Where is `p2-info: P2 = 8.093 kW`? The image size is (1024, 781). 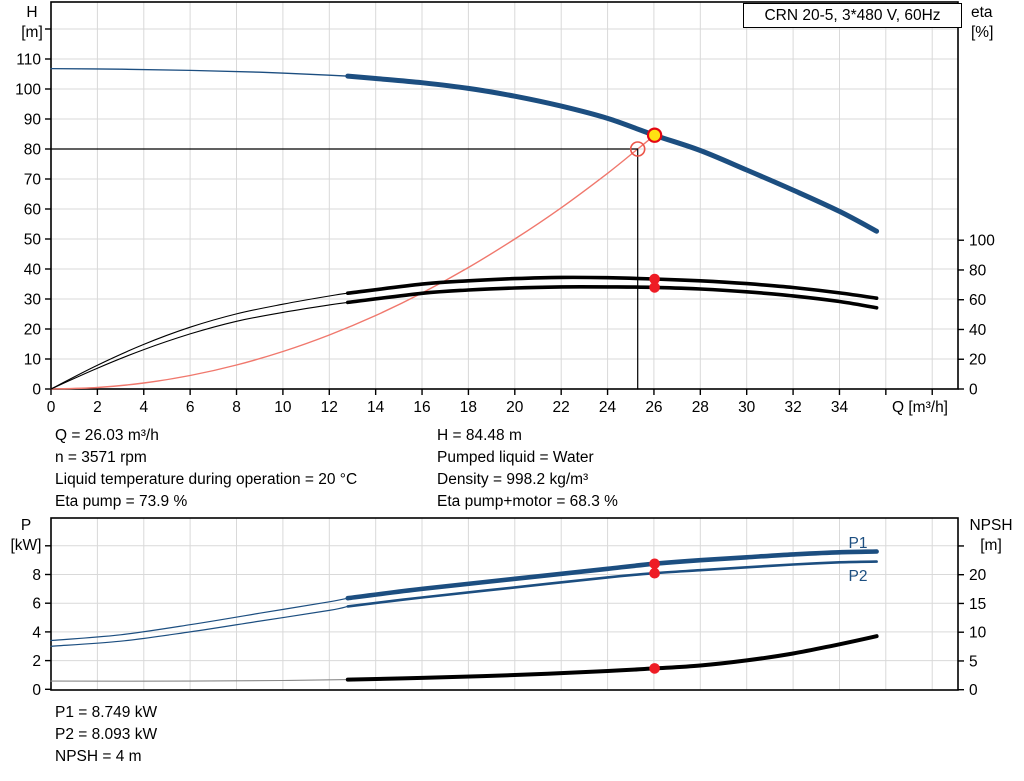
p2-info: P2 = 8.093 kW is located at coordinates (106, 734).